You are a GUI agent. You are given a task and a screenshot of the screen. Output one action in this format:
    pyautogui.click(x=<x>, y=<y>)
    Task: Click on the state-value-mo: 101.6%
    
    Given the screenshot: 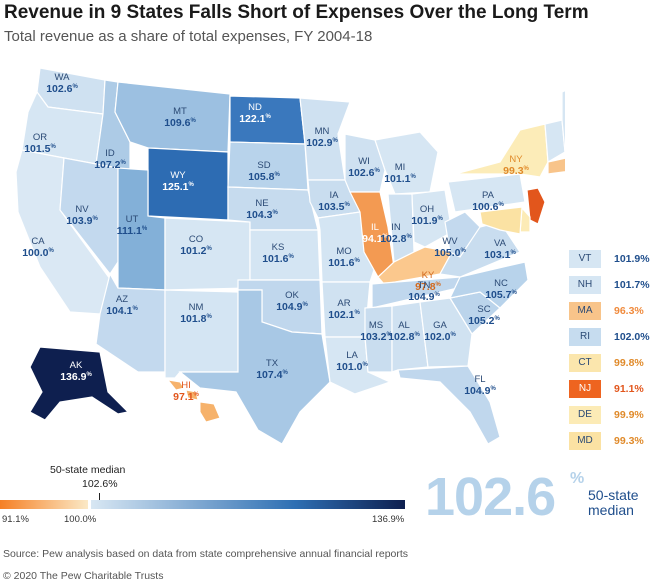 What is the action you would take?
    pyautogui.click(x=344, y=263)
    